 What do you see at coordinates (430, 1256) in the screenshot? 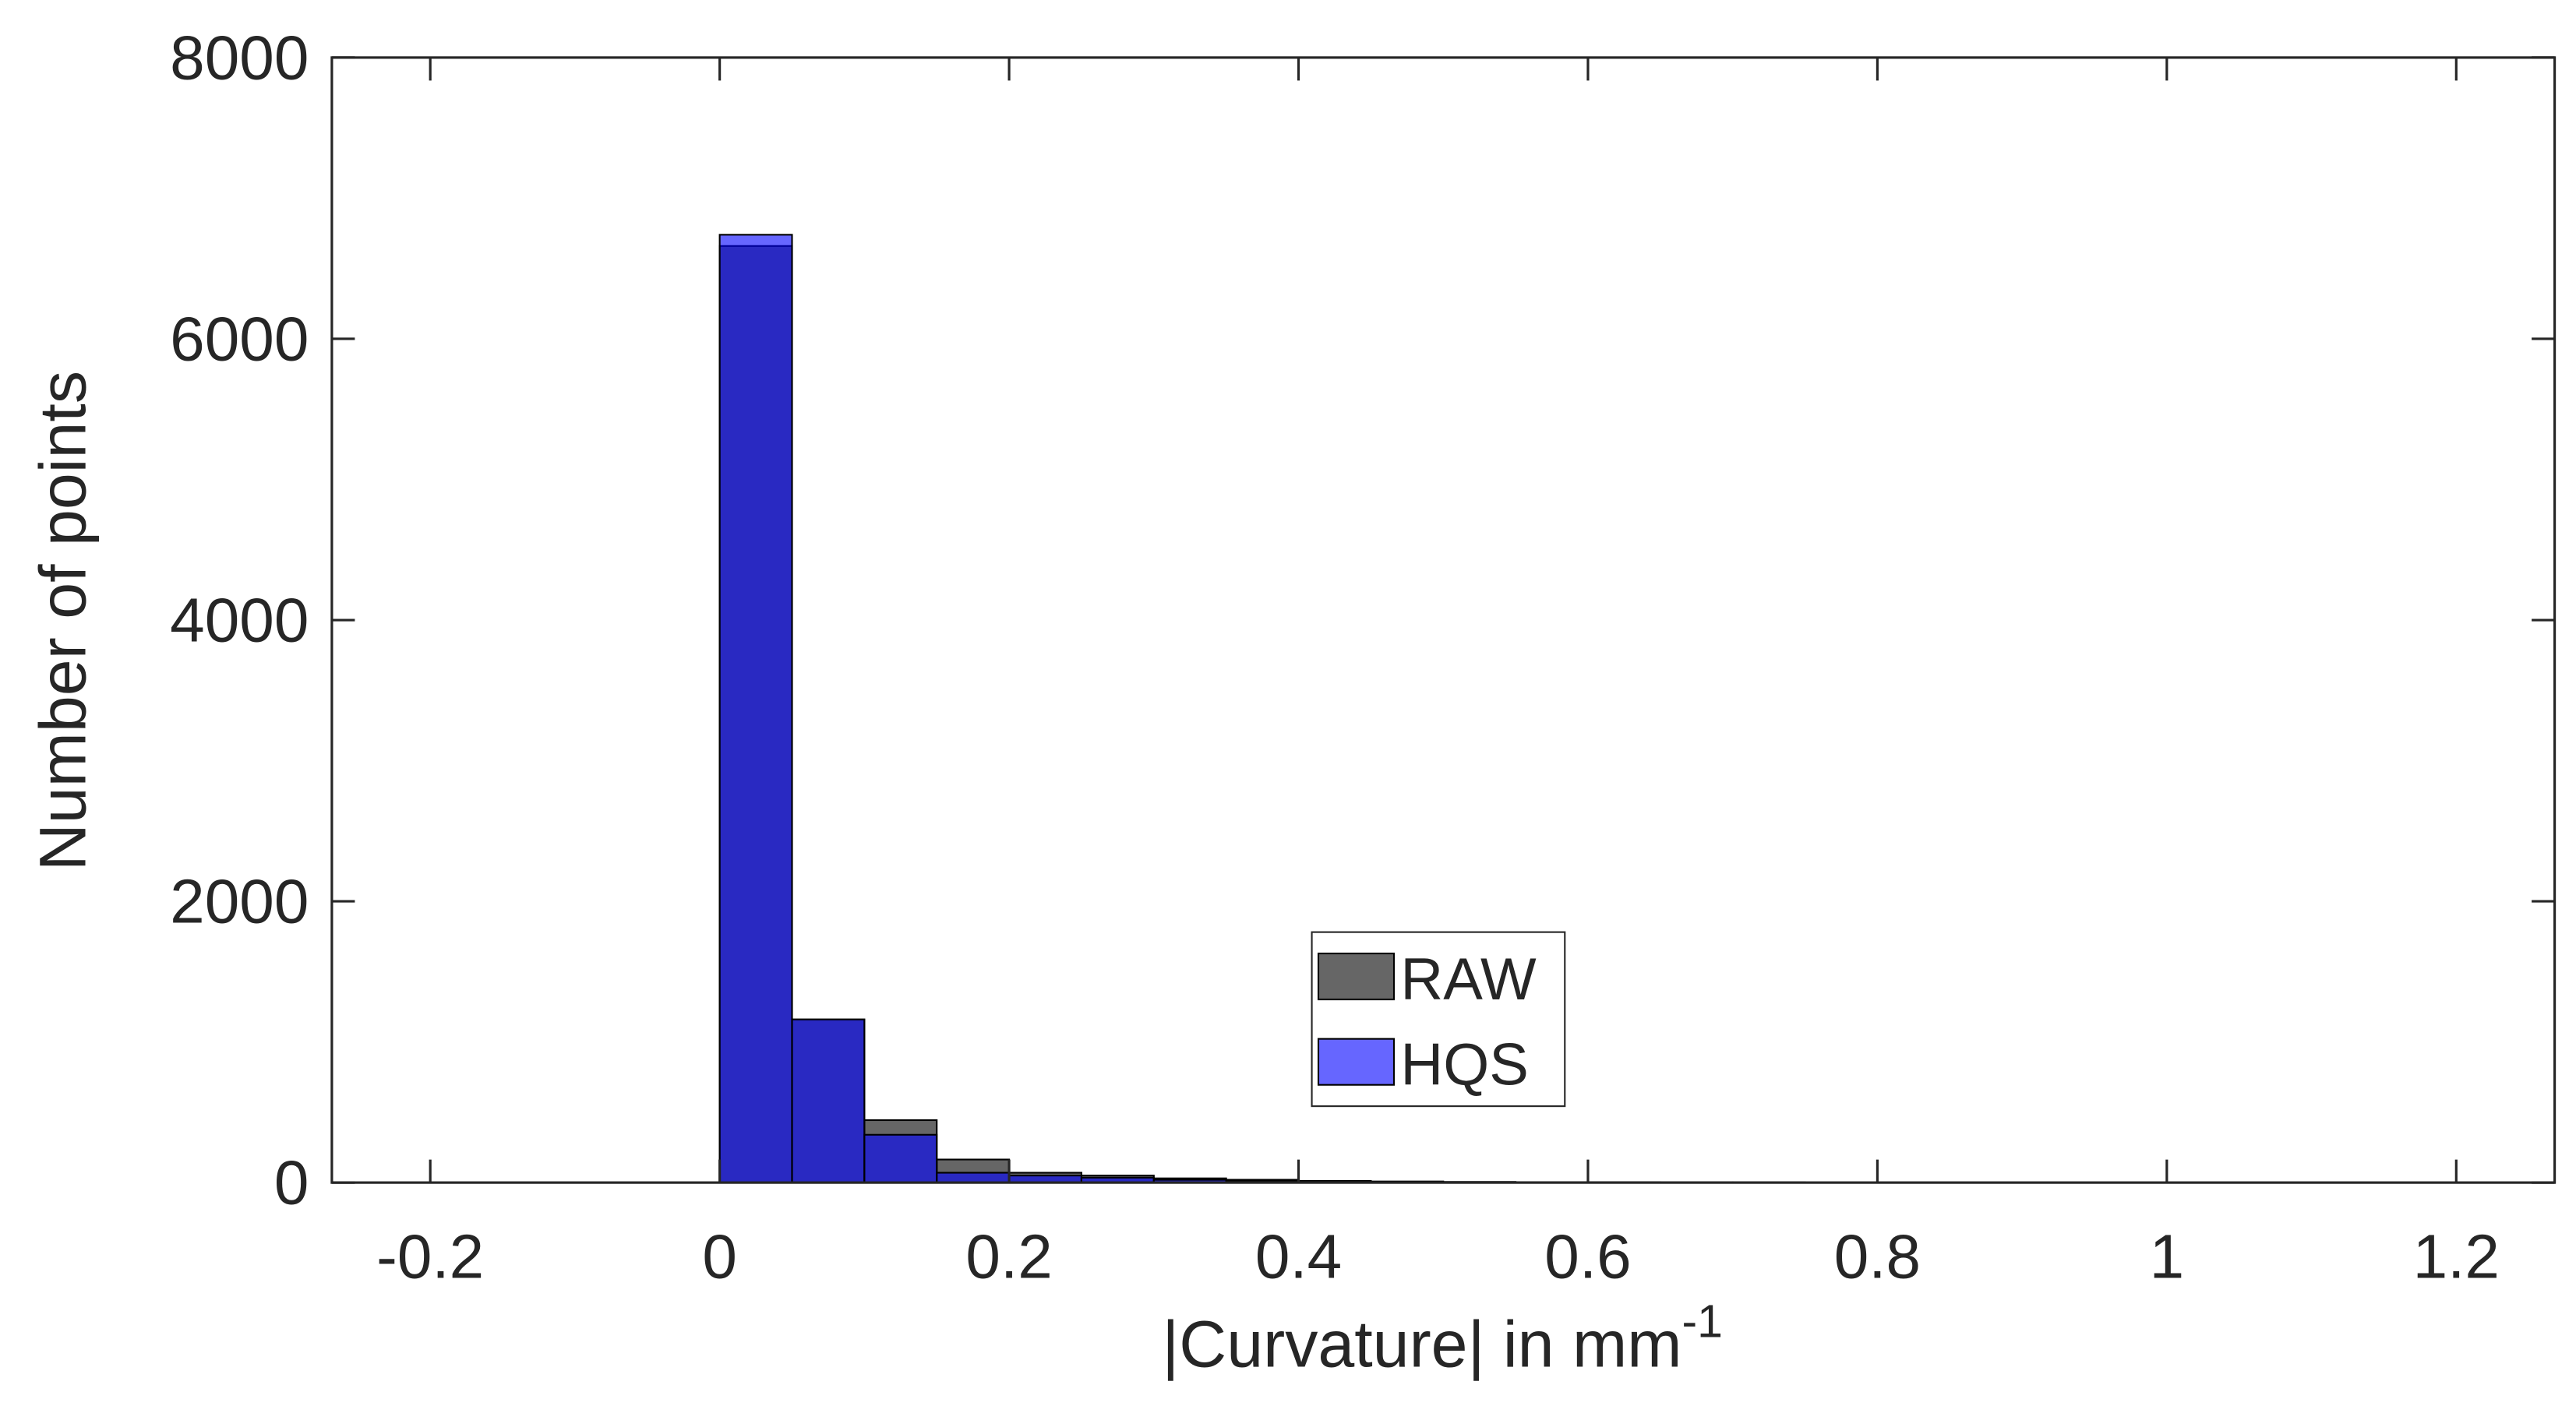
I see `x-tick-label: -0.2` at bounding box center [430, 1256].